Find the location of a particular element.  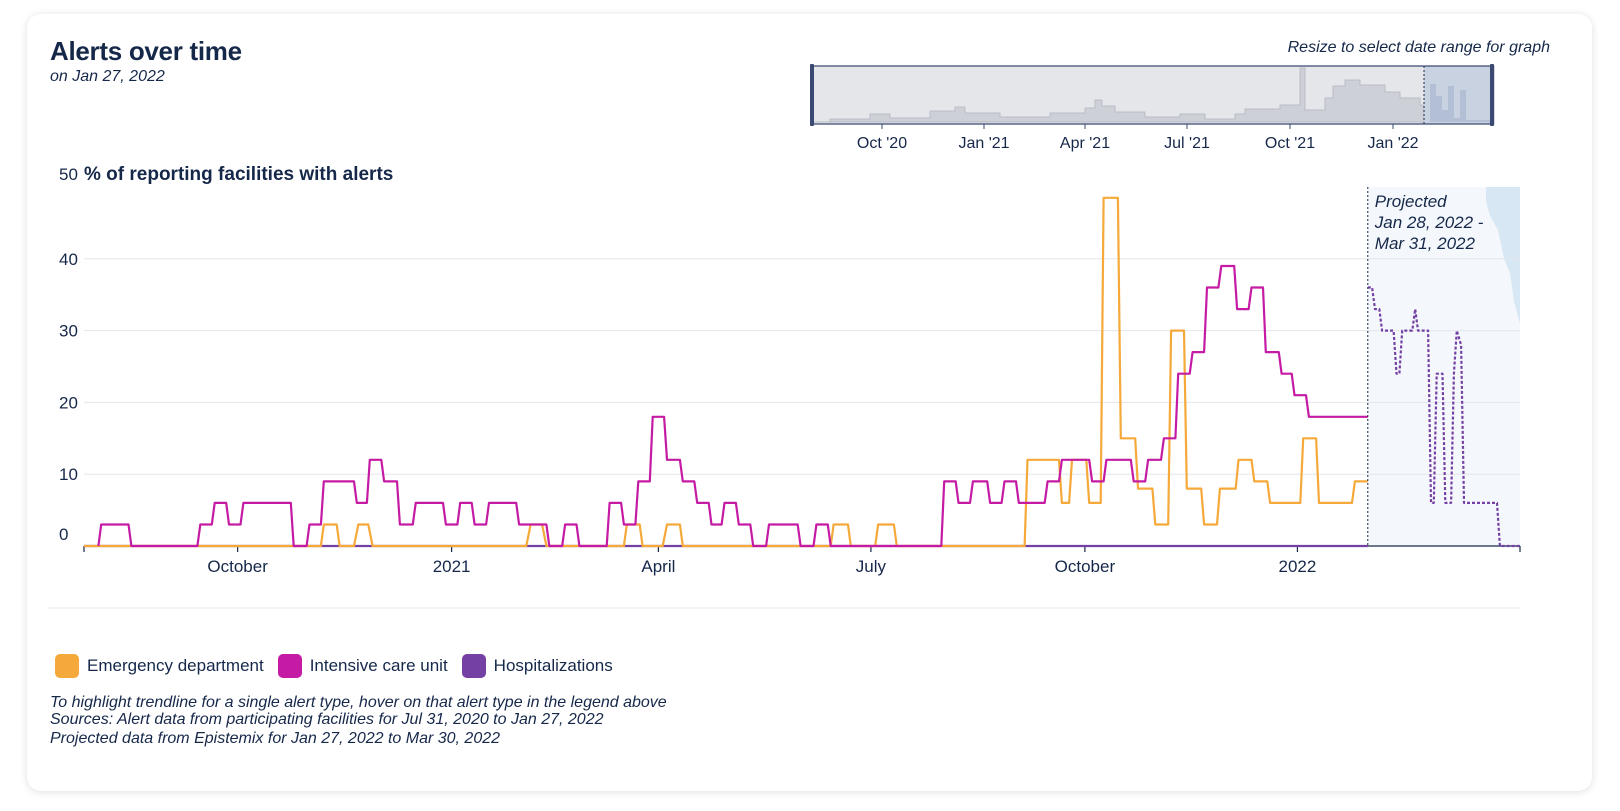

navigator-tick-label: Jul '21 is located at coordinates (1187, 143).